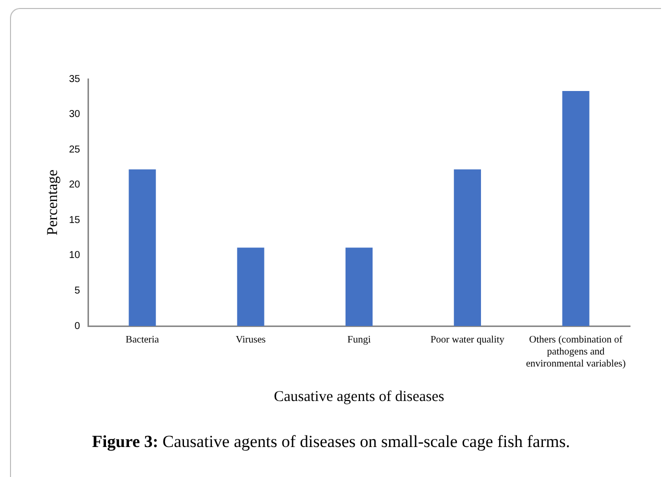 This screenshot has width=662, height=477. What do you see at coordinates (359, 396) in the screenshot?
I see `x-axis-title: Causative agents of diseases` at bounding box center [359, 396].